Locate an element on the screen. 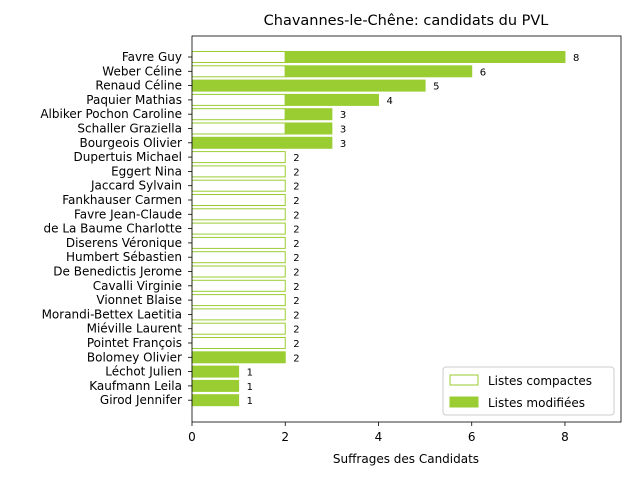 The width and height of the screenshot is (640, 480). category-label: Albiker Pochon Caroline is located at coordinates (111, 114).